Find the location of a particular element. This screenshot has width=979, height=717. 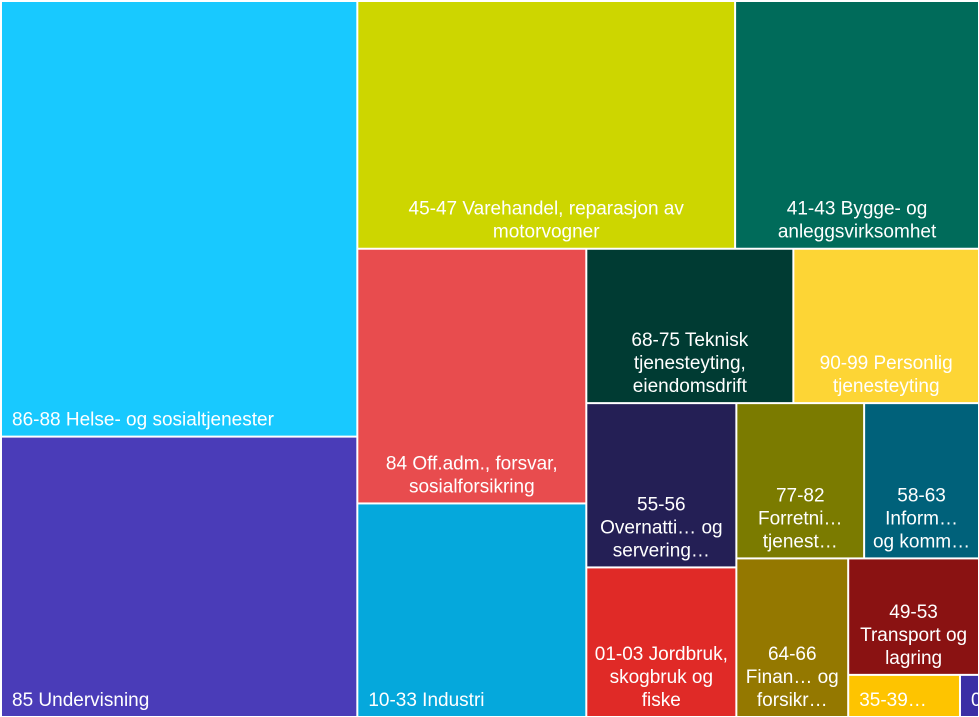

tile-label: 49-53 Transport og lagring is located at coordinates (913, 635).